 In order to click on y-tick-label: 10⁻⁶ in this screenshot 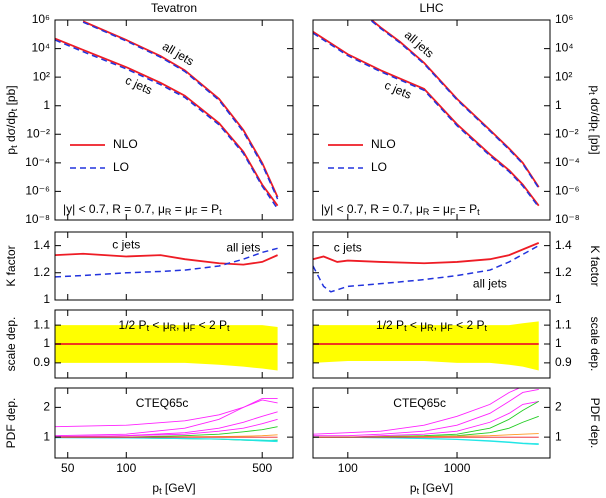, I will do `click(567, 191)`.